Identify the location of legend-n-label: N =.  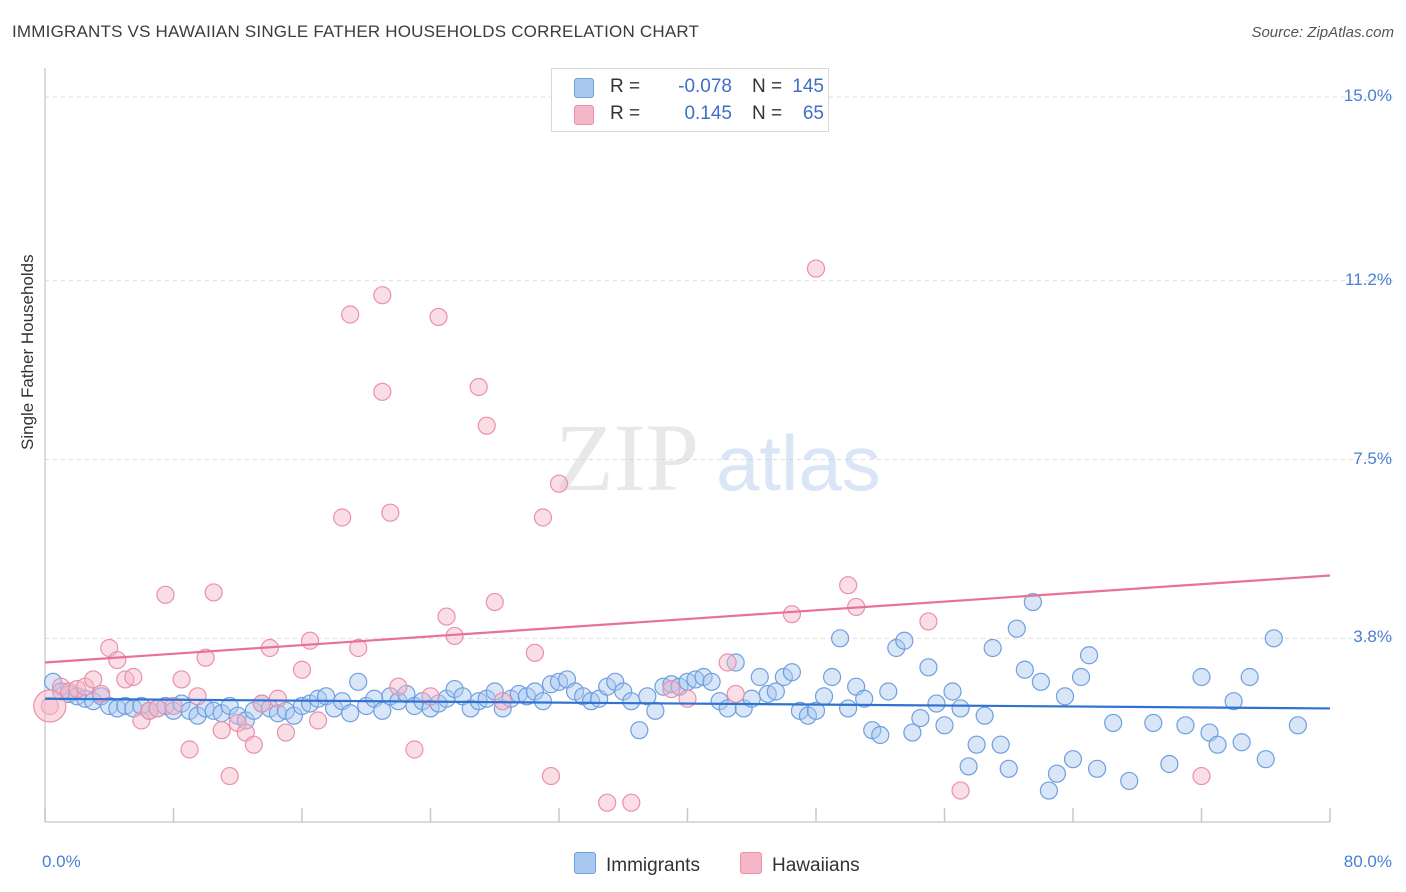
(767, 113).